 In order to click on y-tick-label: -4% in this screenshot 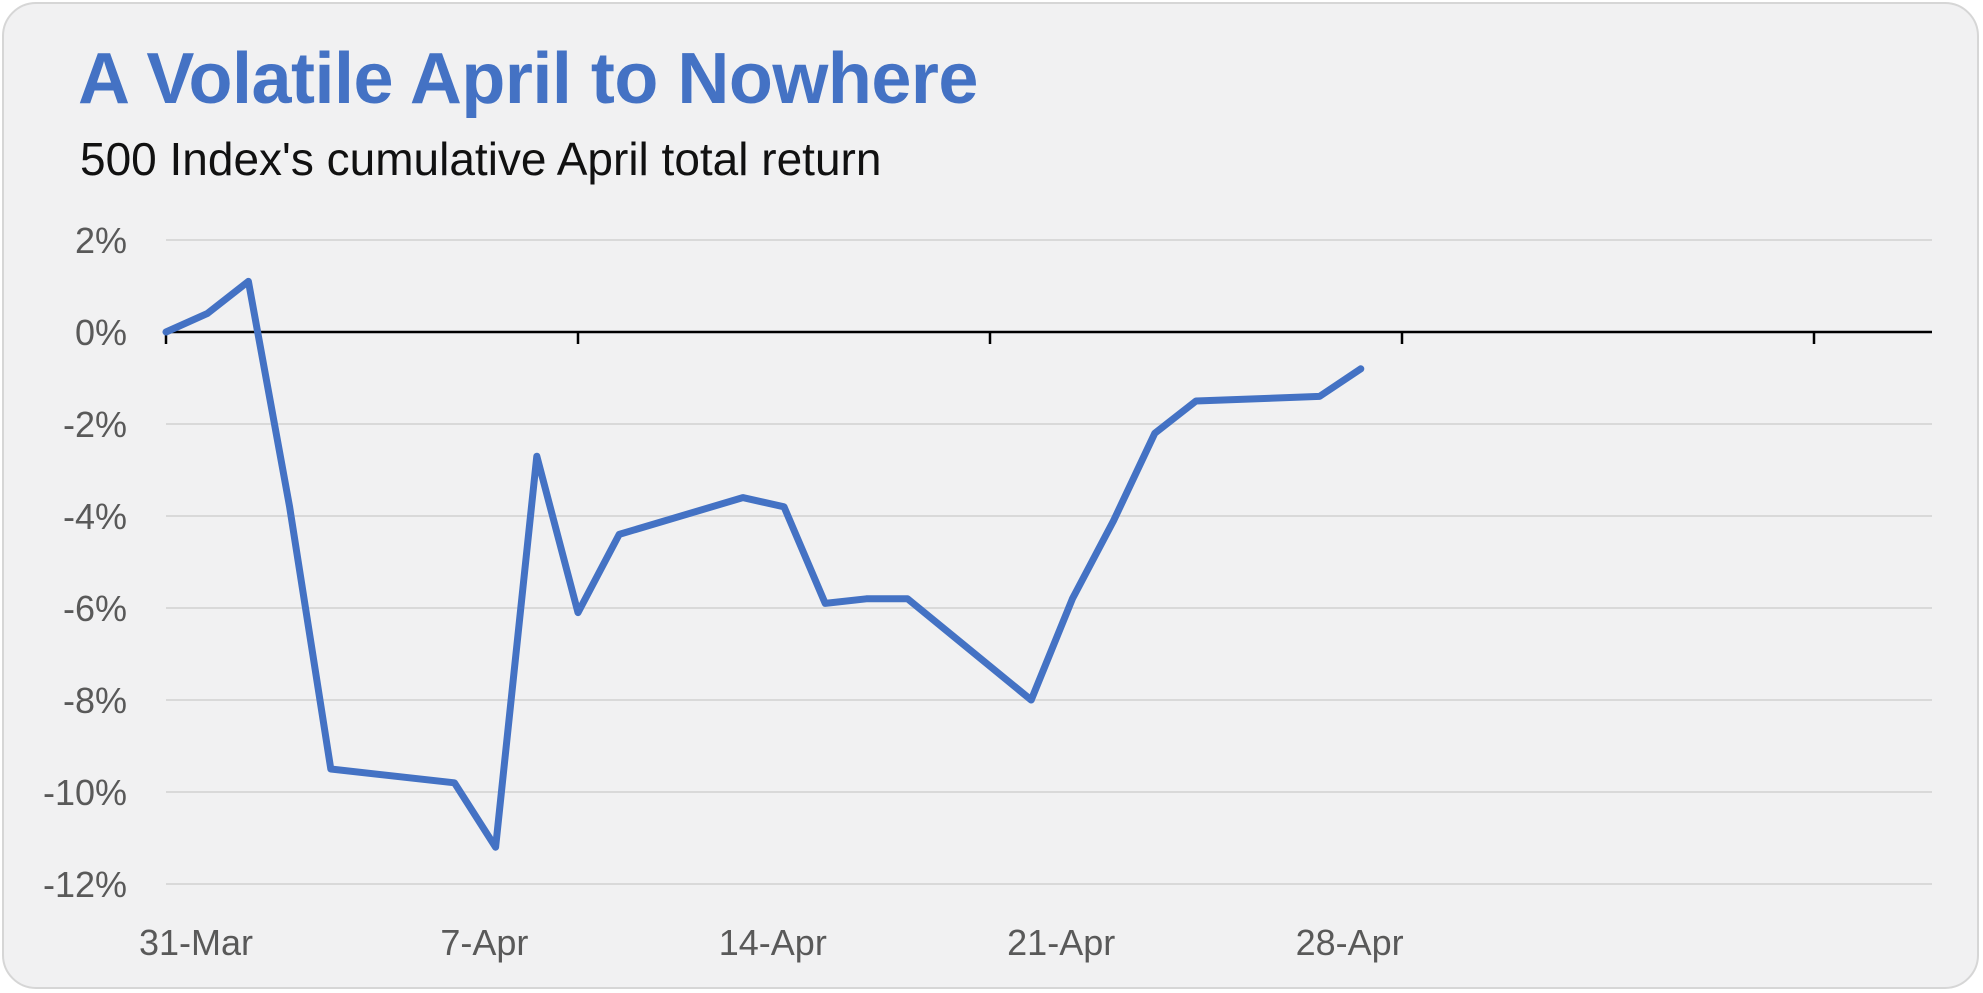, I will do `click(95, 516)`.